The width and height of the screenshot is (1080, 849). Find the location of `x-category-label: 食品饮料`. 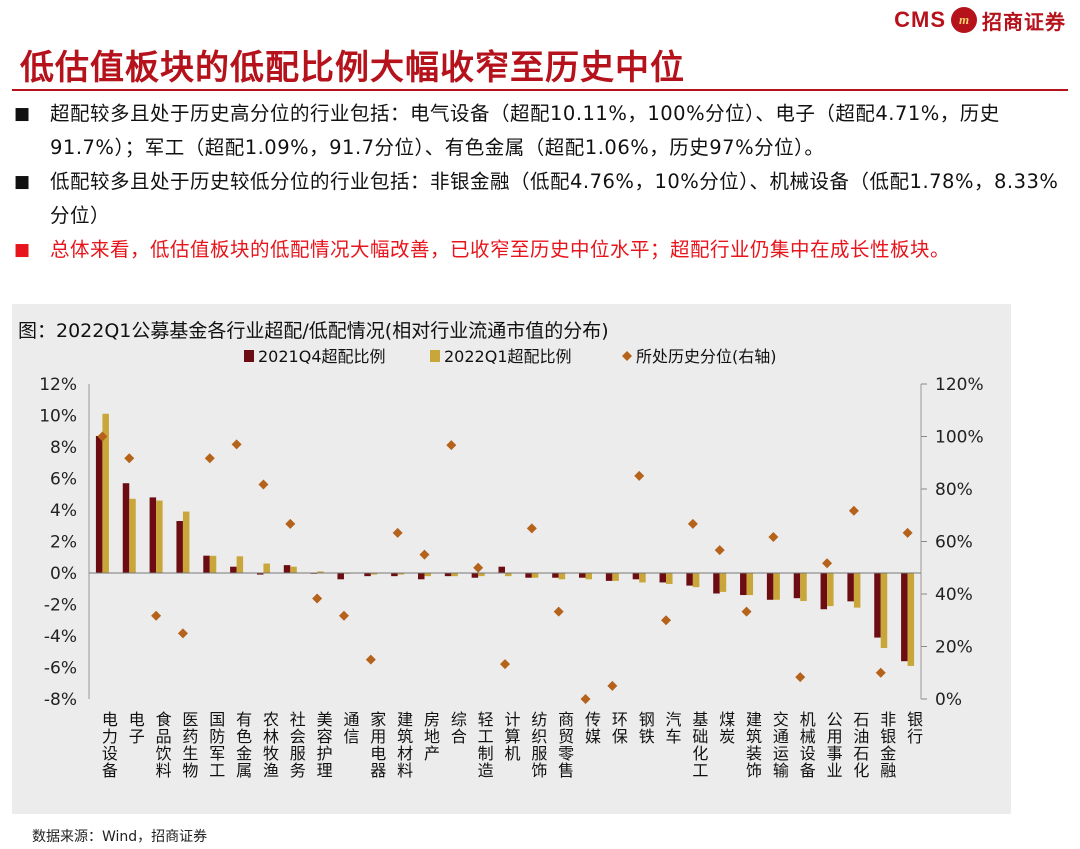

x-category-label: 食品饮料 is located at coordinates (162, 745).